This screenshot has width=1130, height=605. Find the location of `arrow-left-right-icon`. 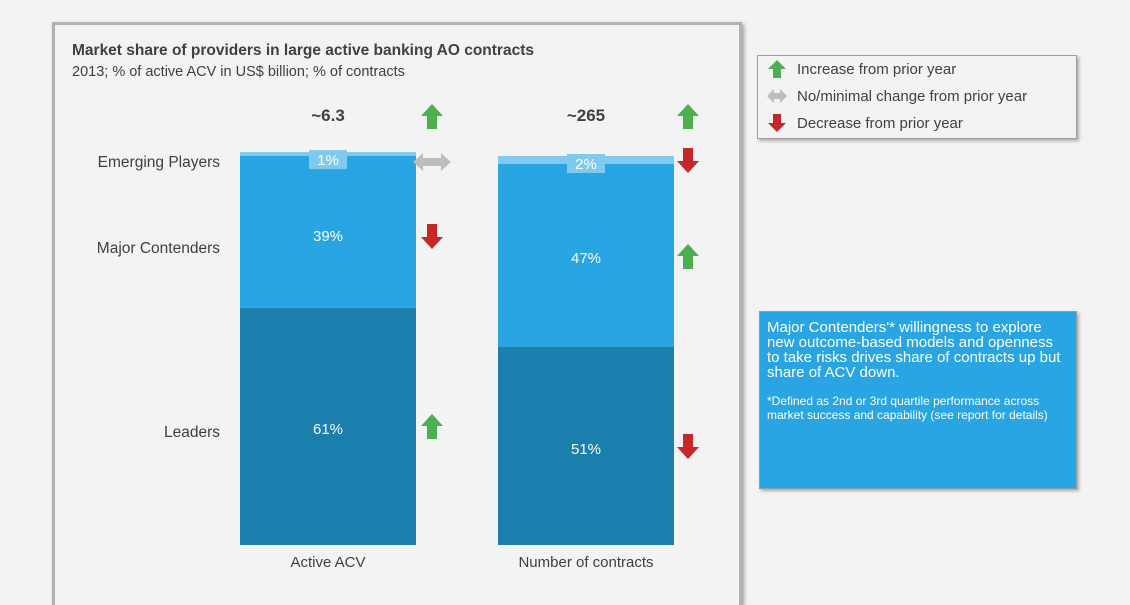

arrow-left-right-icon is located at coordinates (777, 96).